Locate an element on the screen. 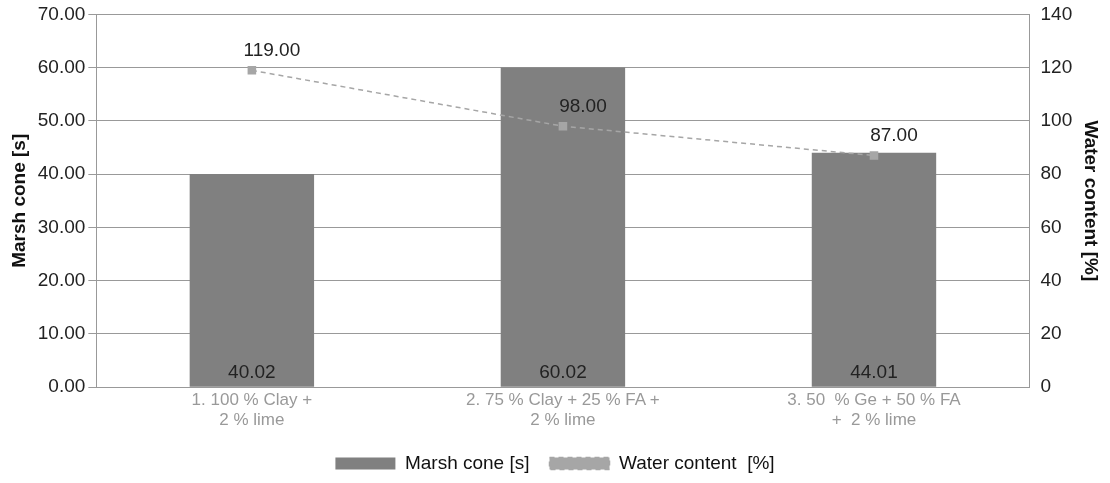  data-label: 60.02 is located at coordinates (563, 372).